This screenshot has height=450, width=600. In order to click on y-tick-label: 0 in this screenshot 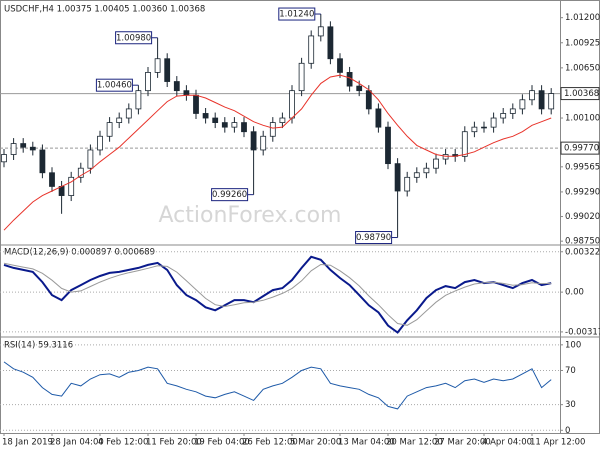, I will do `click(567, 431)`.